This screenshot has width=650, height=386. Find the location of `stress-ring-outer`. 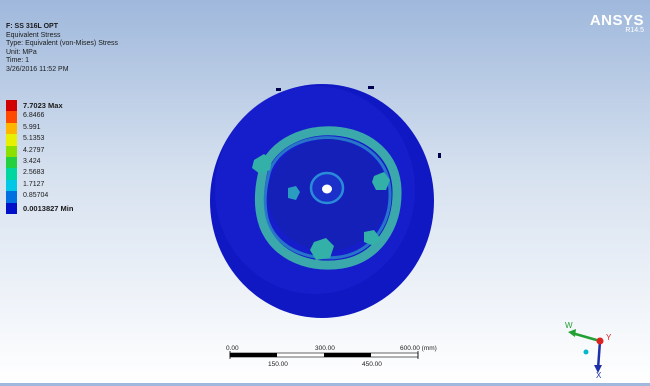

stress-ring-outer is located at coordinates (328, 198).